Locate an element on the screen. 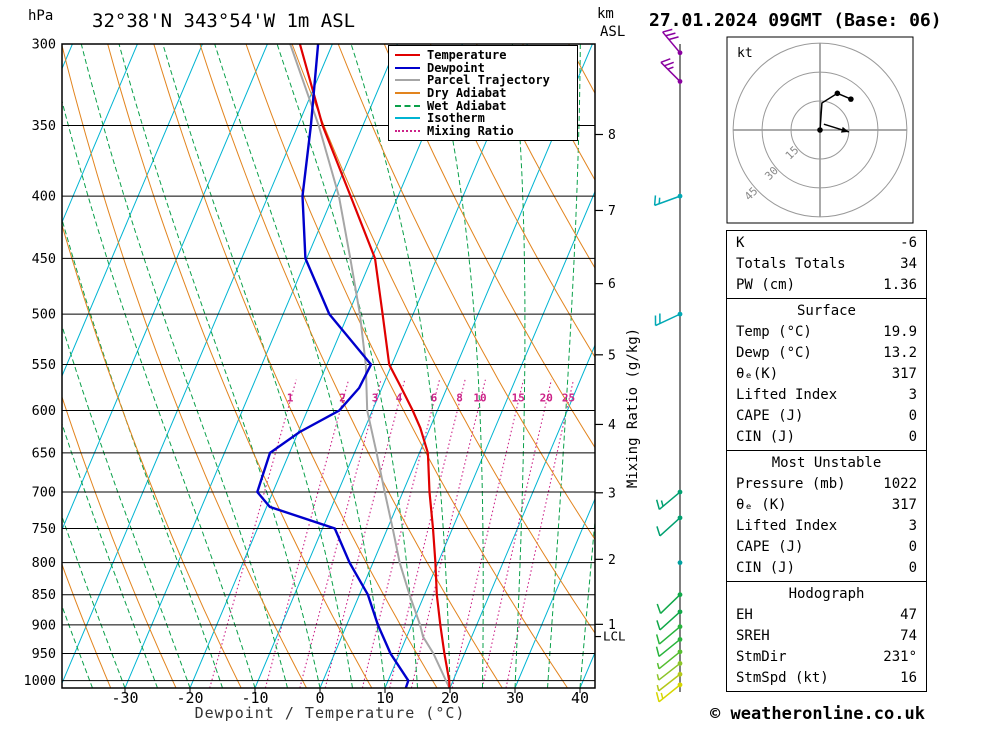  legend-label: Temperature is located at coordinates (467, 55).